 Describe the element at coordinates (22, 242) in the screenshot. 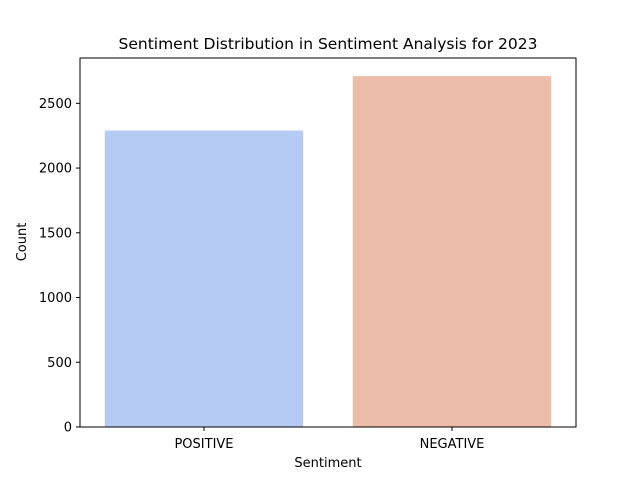

I see `y-axis-label: Count` at that location.